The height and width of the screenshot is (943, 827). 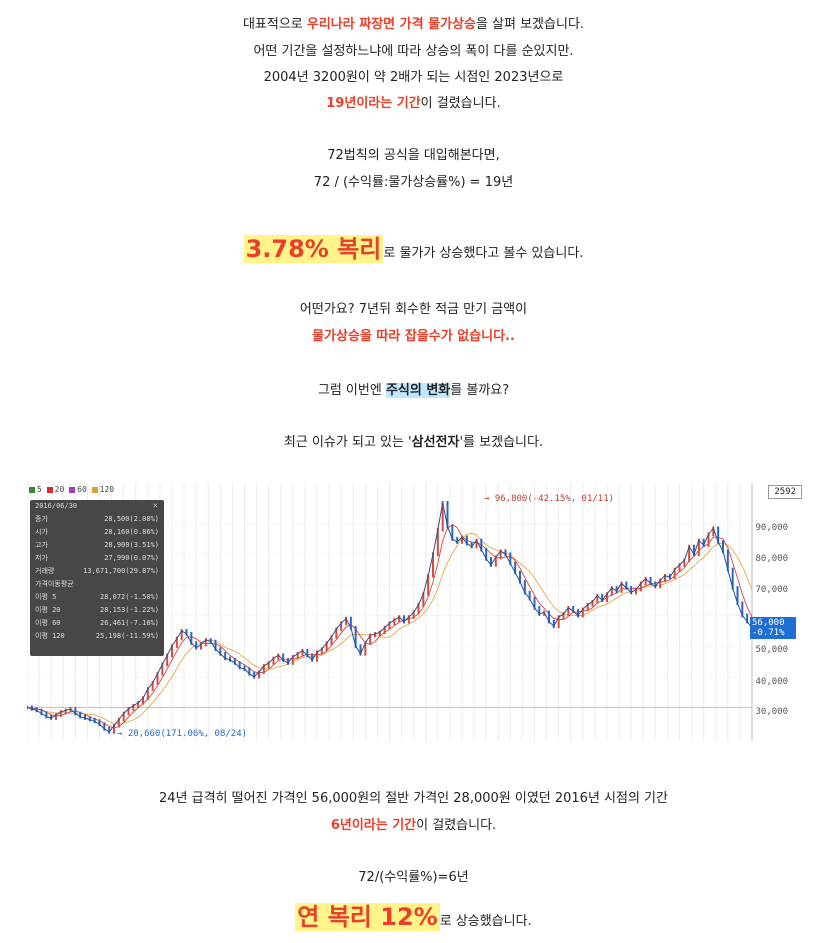 What do you see at coordinates (131, 558) in the screenshot?
I see `info-value: 27,990(0.07%)` at bounding box center [131, 558].